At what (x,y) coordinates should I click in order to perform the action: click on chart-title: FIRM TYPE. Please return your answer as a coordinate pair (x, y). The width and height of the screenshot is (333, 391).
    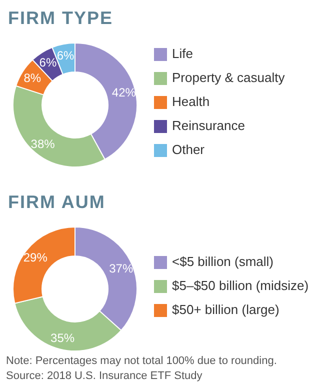
    Looking at the image, I should click on (60, 19).